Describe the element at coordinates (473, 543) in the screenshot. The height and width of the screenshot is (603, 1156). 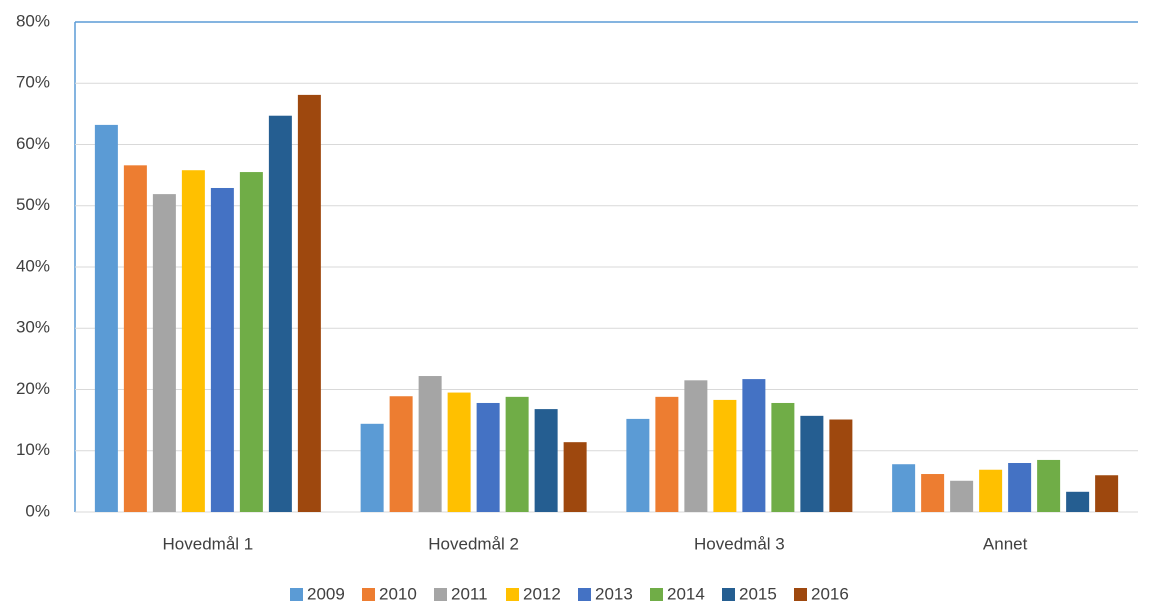
I see `x-tick-label: Hovedmål 2` at that location.